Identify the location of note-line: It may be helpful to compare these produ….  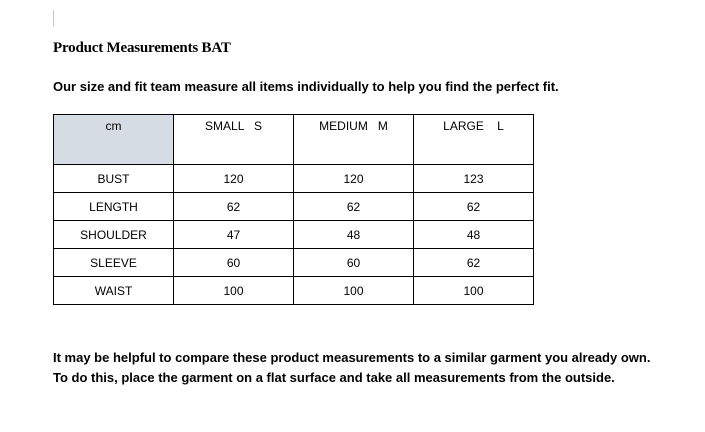
(352, 357).